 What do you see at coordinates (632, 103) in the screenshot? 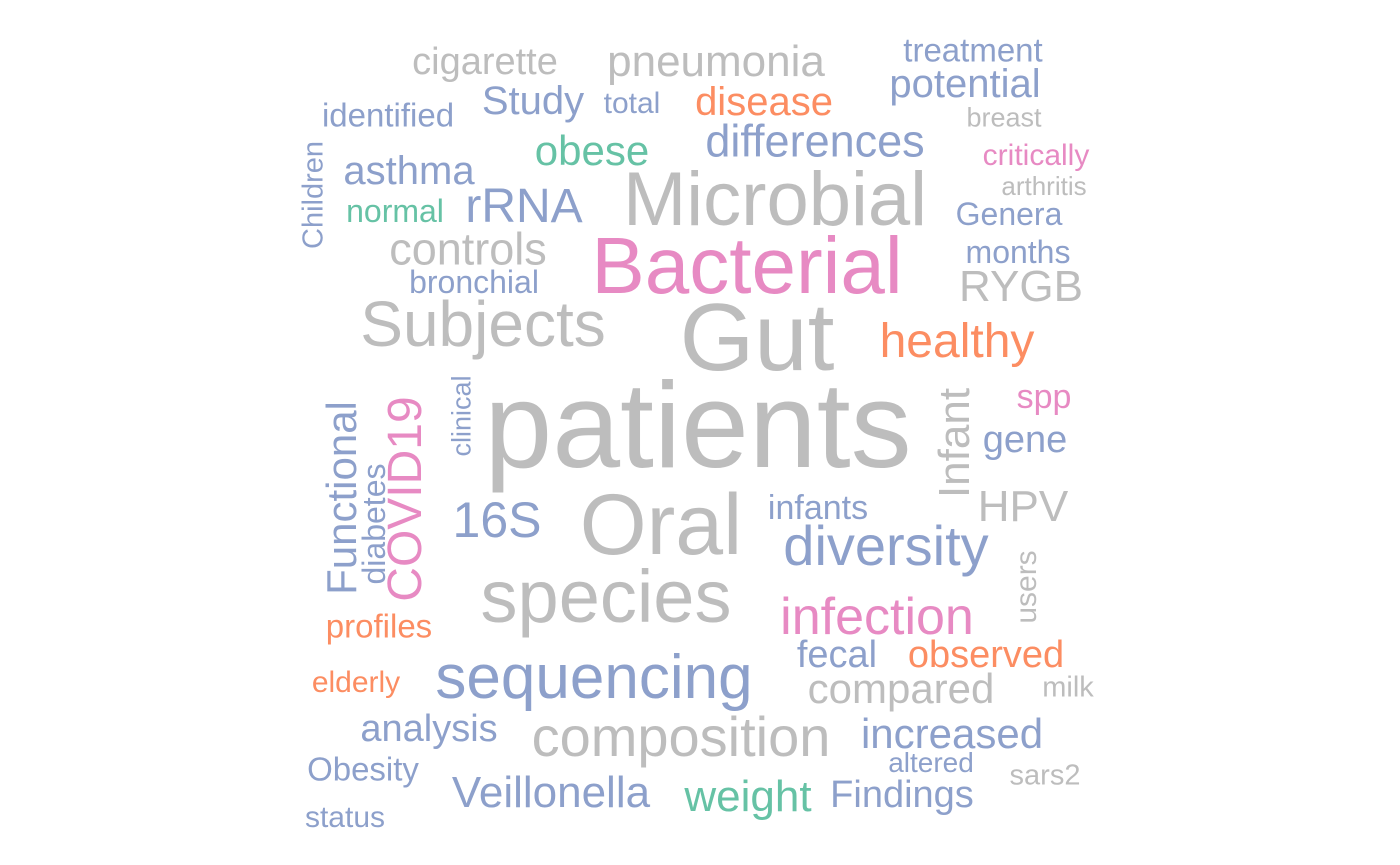
I see `word-total: total` at bounding box center [632, 103].